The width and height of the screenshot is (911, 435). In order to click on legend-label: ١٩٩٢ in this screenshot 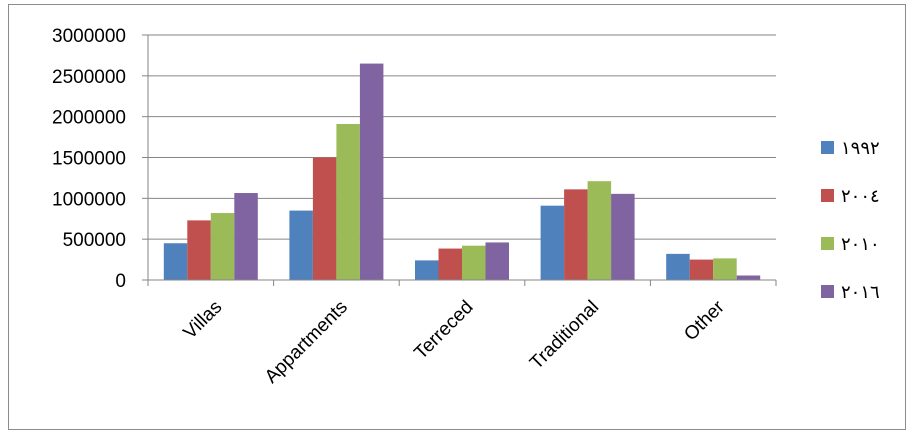, I will do `click(860, 148)`.